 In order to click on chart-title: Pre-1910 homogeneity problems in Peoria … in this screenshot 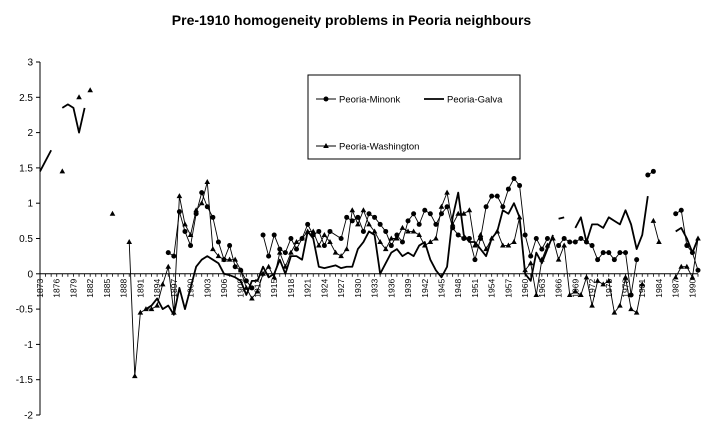, I will do `click(351, 20)`.